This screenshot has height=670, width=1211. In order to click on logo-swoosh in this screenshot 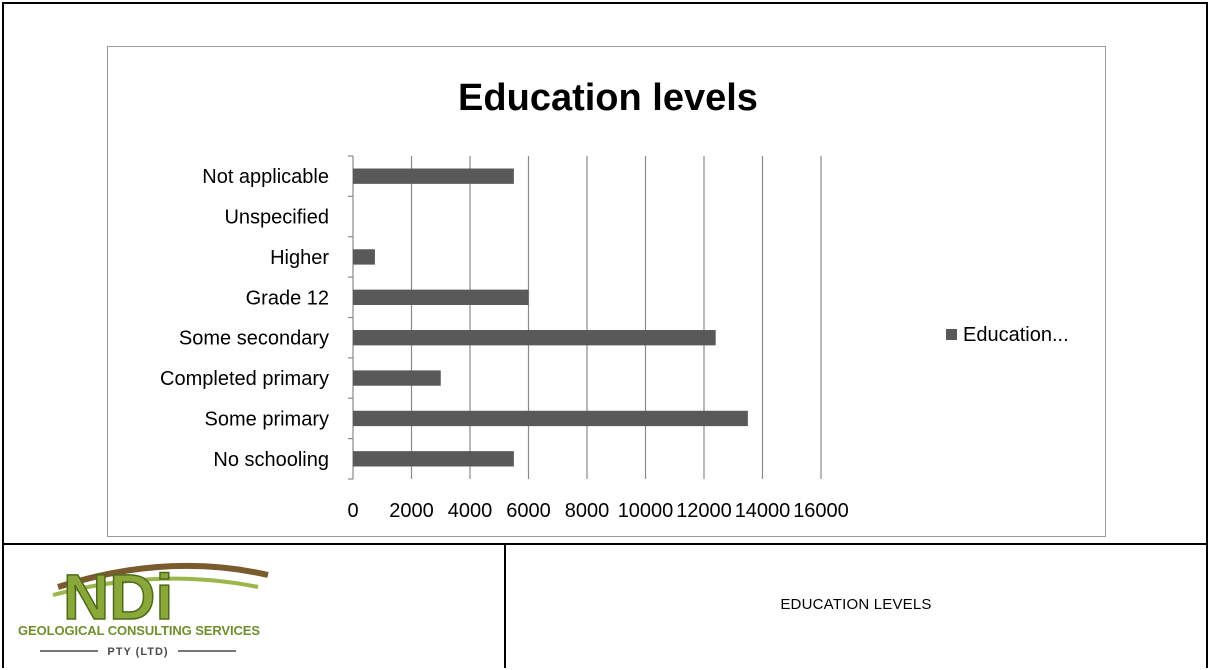, I will do `click(163, 576)`.